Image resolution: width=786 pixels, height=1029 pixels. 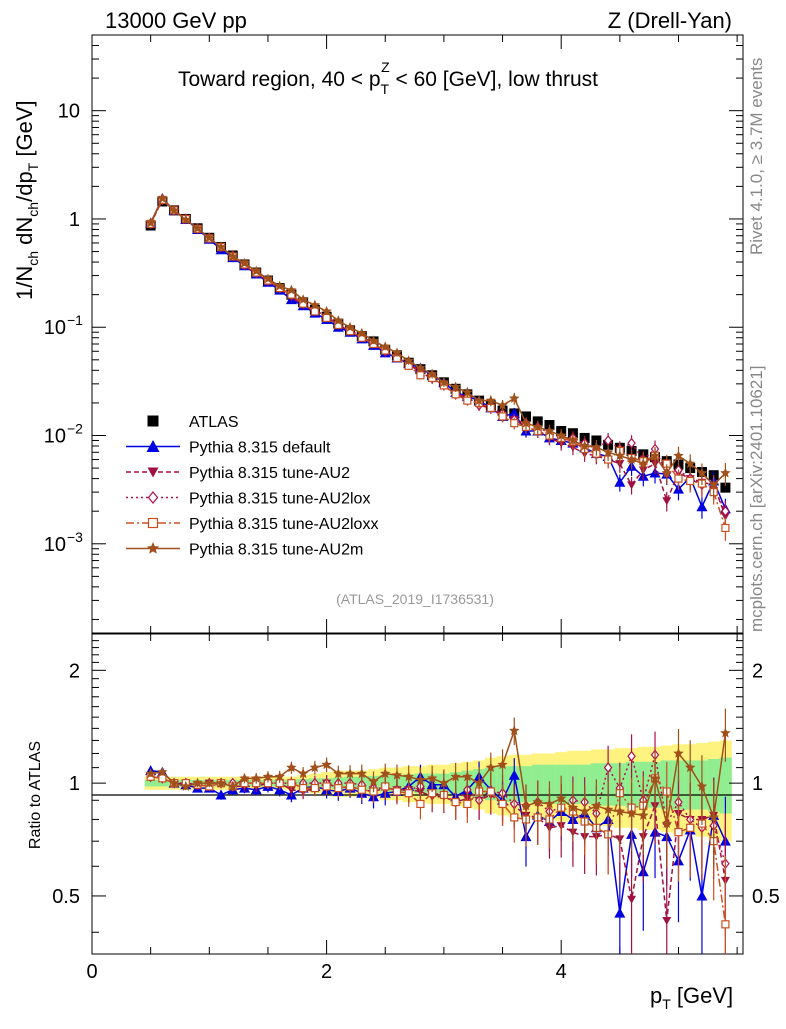 I want to click on legend-entry: Pythia 8.315 default, so click(x=228, y=448).